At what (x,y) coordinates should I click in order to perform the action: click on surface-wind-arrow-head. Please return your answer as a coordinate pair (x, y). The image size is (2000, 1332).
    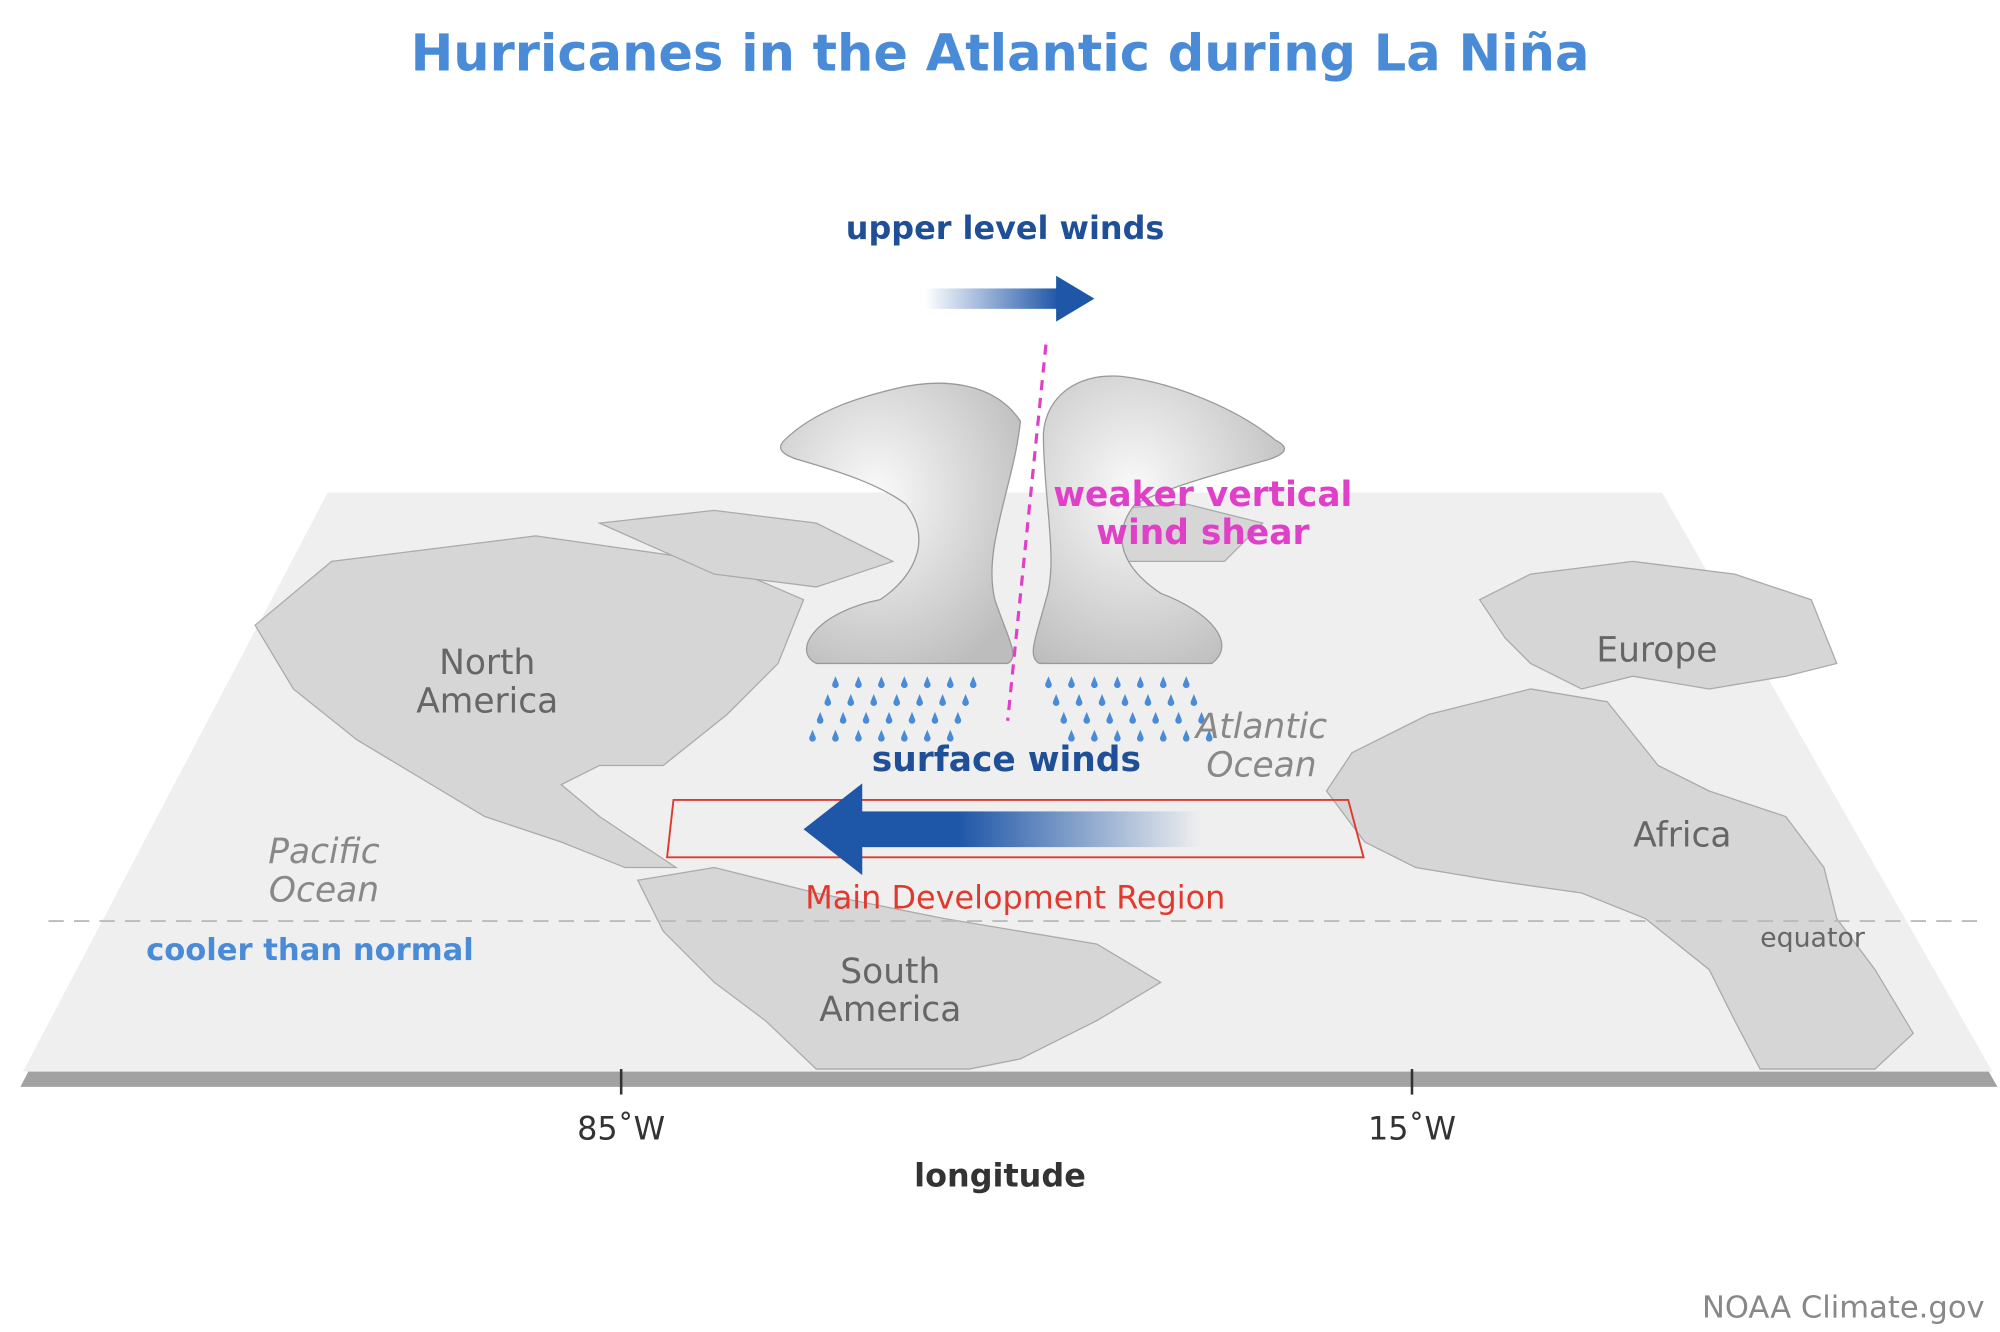
    Looking at the image, I should click on (833, 829).